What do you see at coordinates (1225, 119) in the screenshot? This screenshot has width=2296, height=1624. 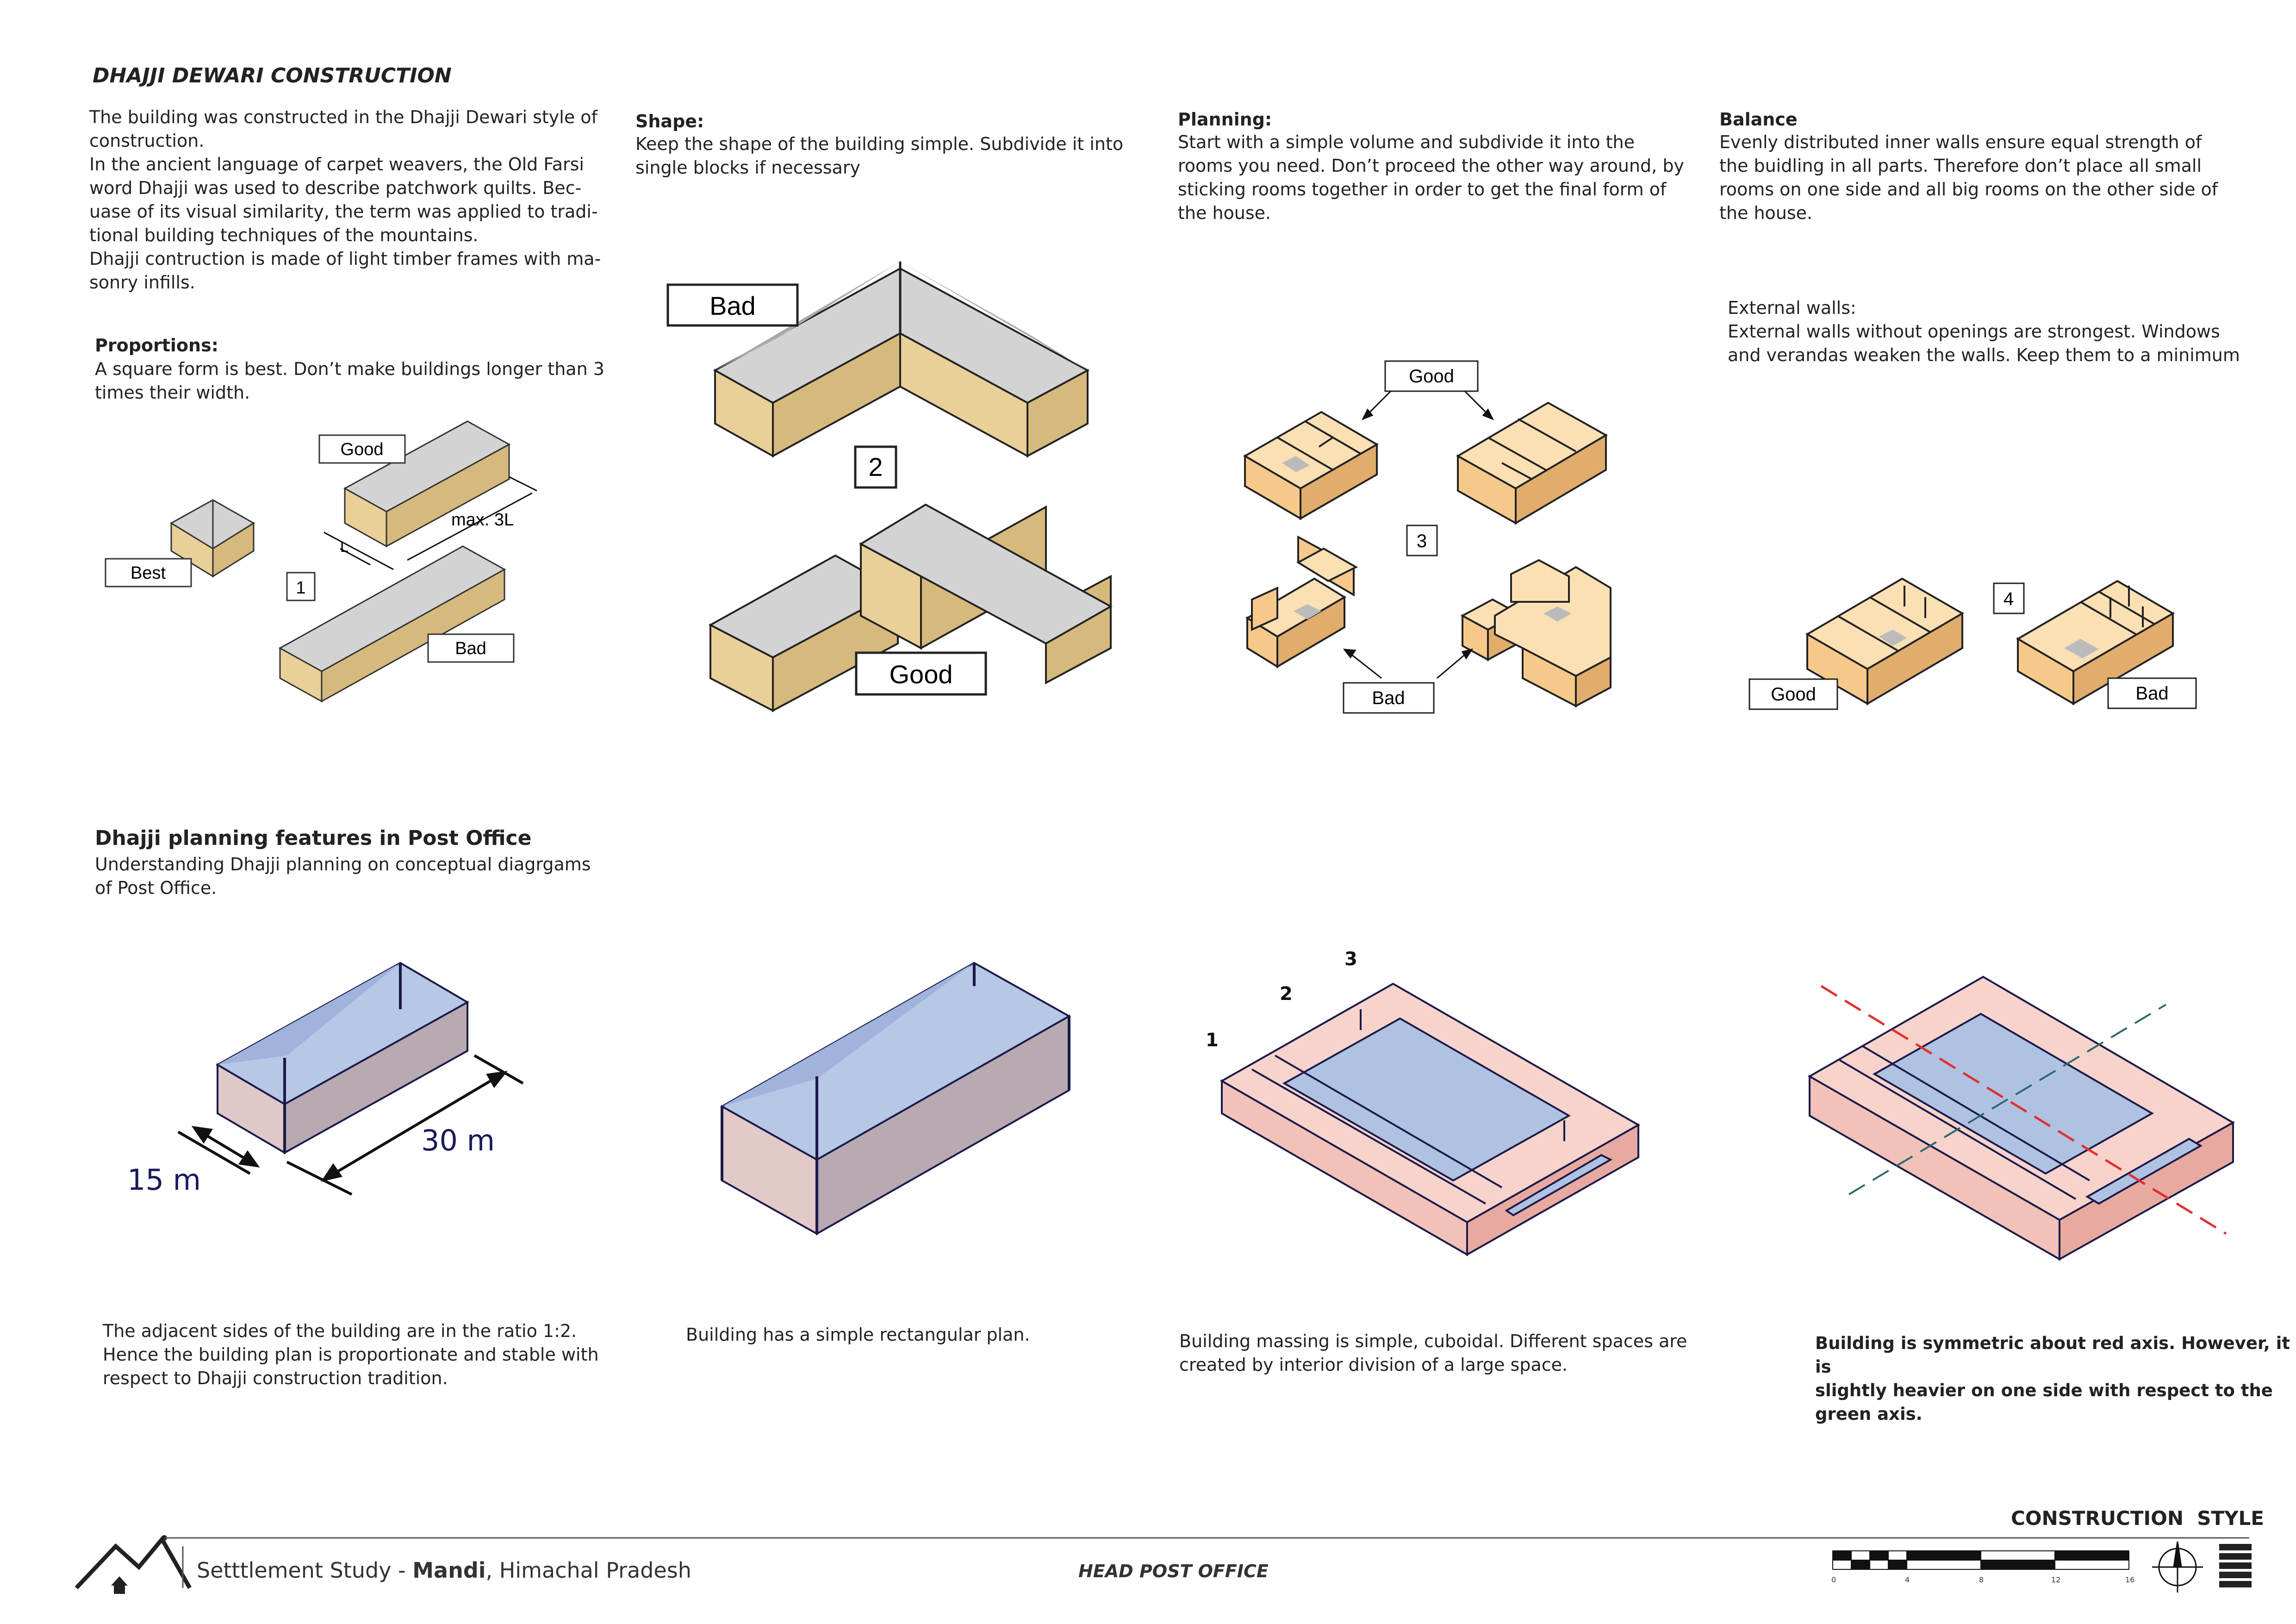 I see `planning-heading: Planning:` at bounding box center [1225, 119].